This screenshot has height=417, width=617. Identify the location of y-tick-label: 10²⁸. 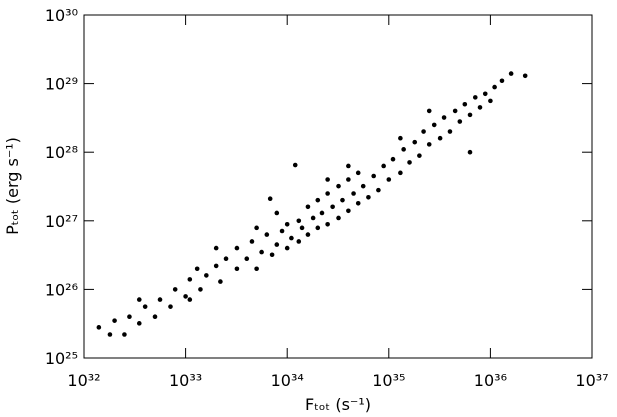
(61, 152).